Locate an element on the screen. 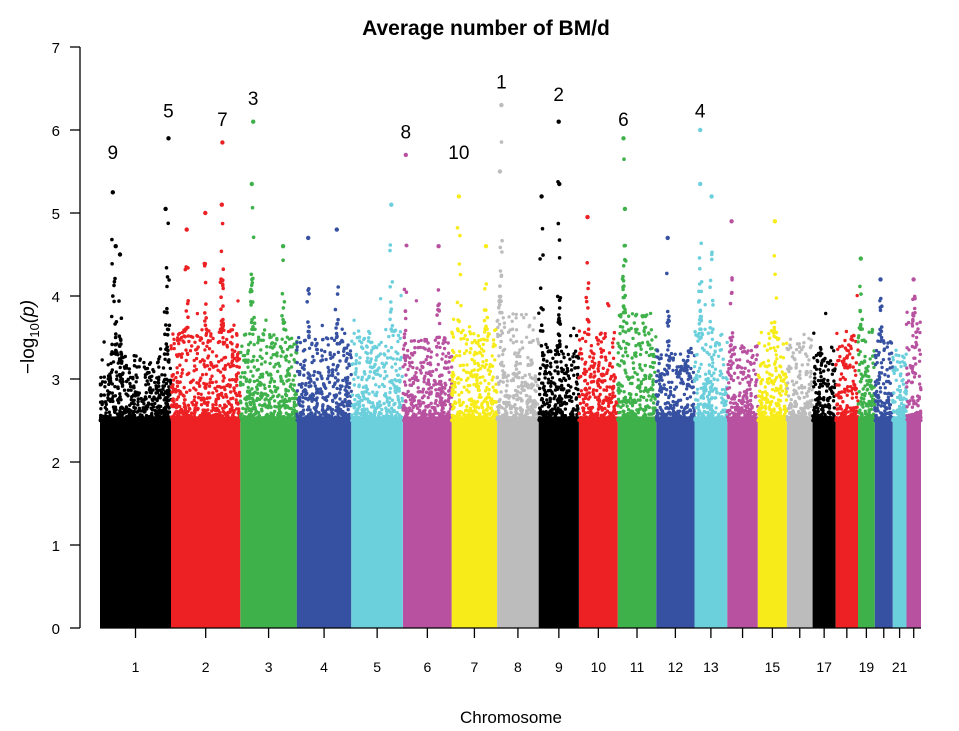 The height and width of the screenshot is (731, 959). chromosome-20-points is located at coordinates (884, 463).